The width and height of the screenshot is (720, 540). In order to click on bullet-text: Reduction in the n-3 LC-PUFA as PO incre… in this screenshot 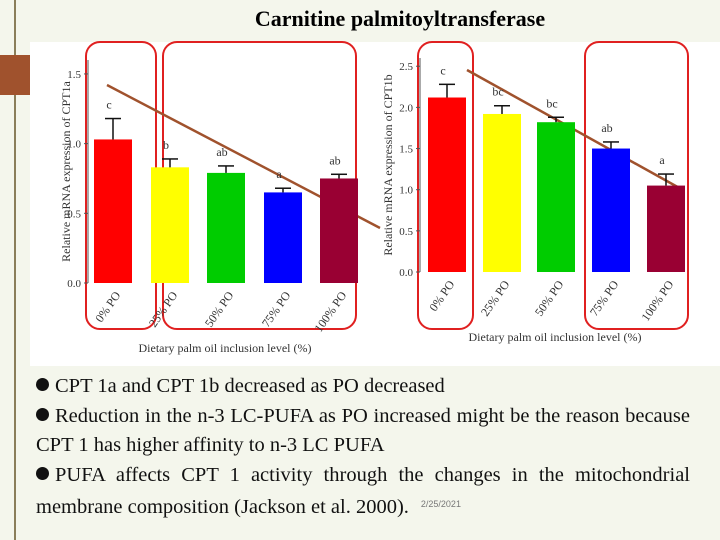, I will do `click(363, 430)`.